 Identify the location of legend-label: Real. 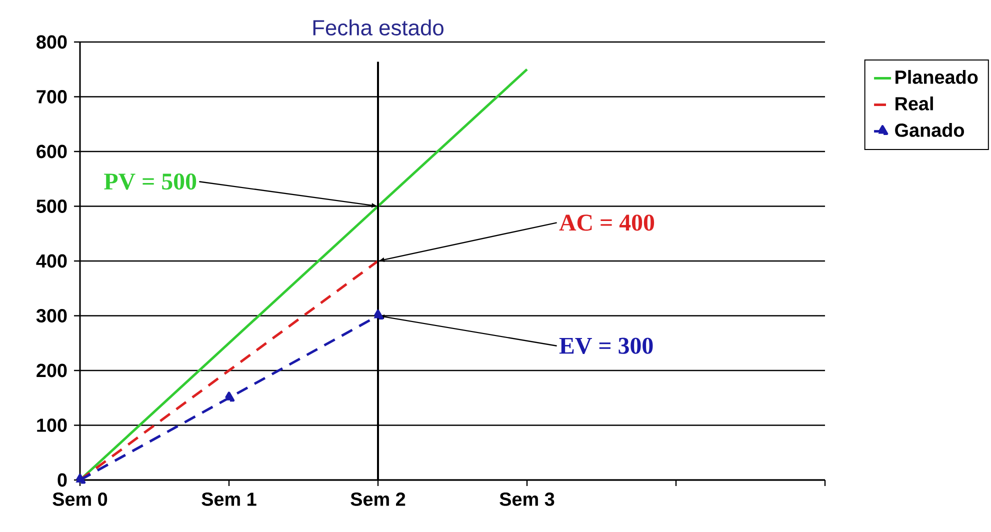
(914, 103).